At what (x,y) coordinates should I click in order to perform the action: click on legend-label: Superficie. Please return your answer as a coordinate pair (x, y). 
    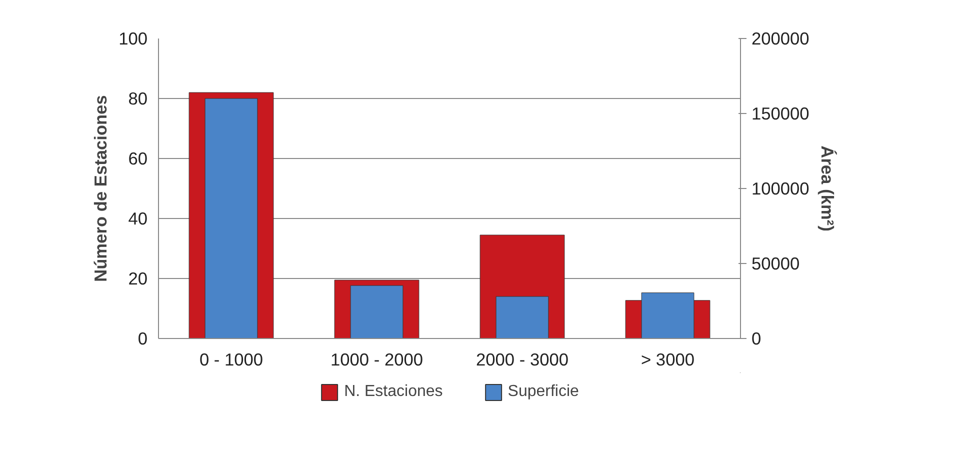
    Looking at the image, I should click on (543, 392).